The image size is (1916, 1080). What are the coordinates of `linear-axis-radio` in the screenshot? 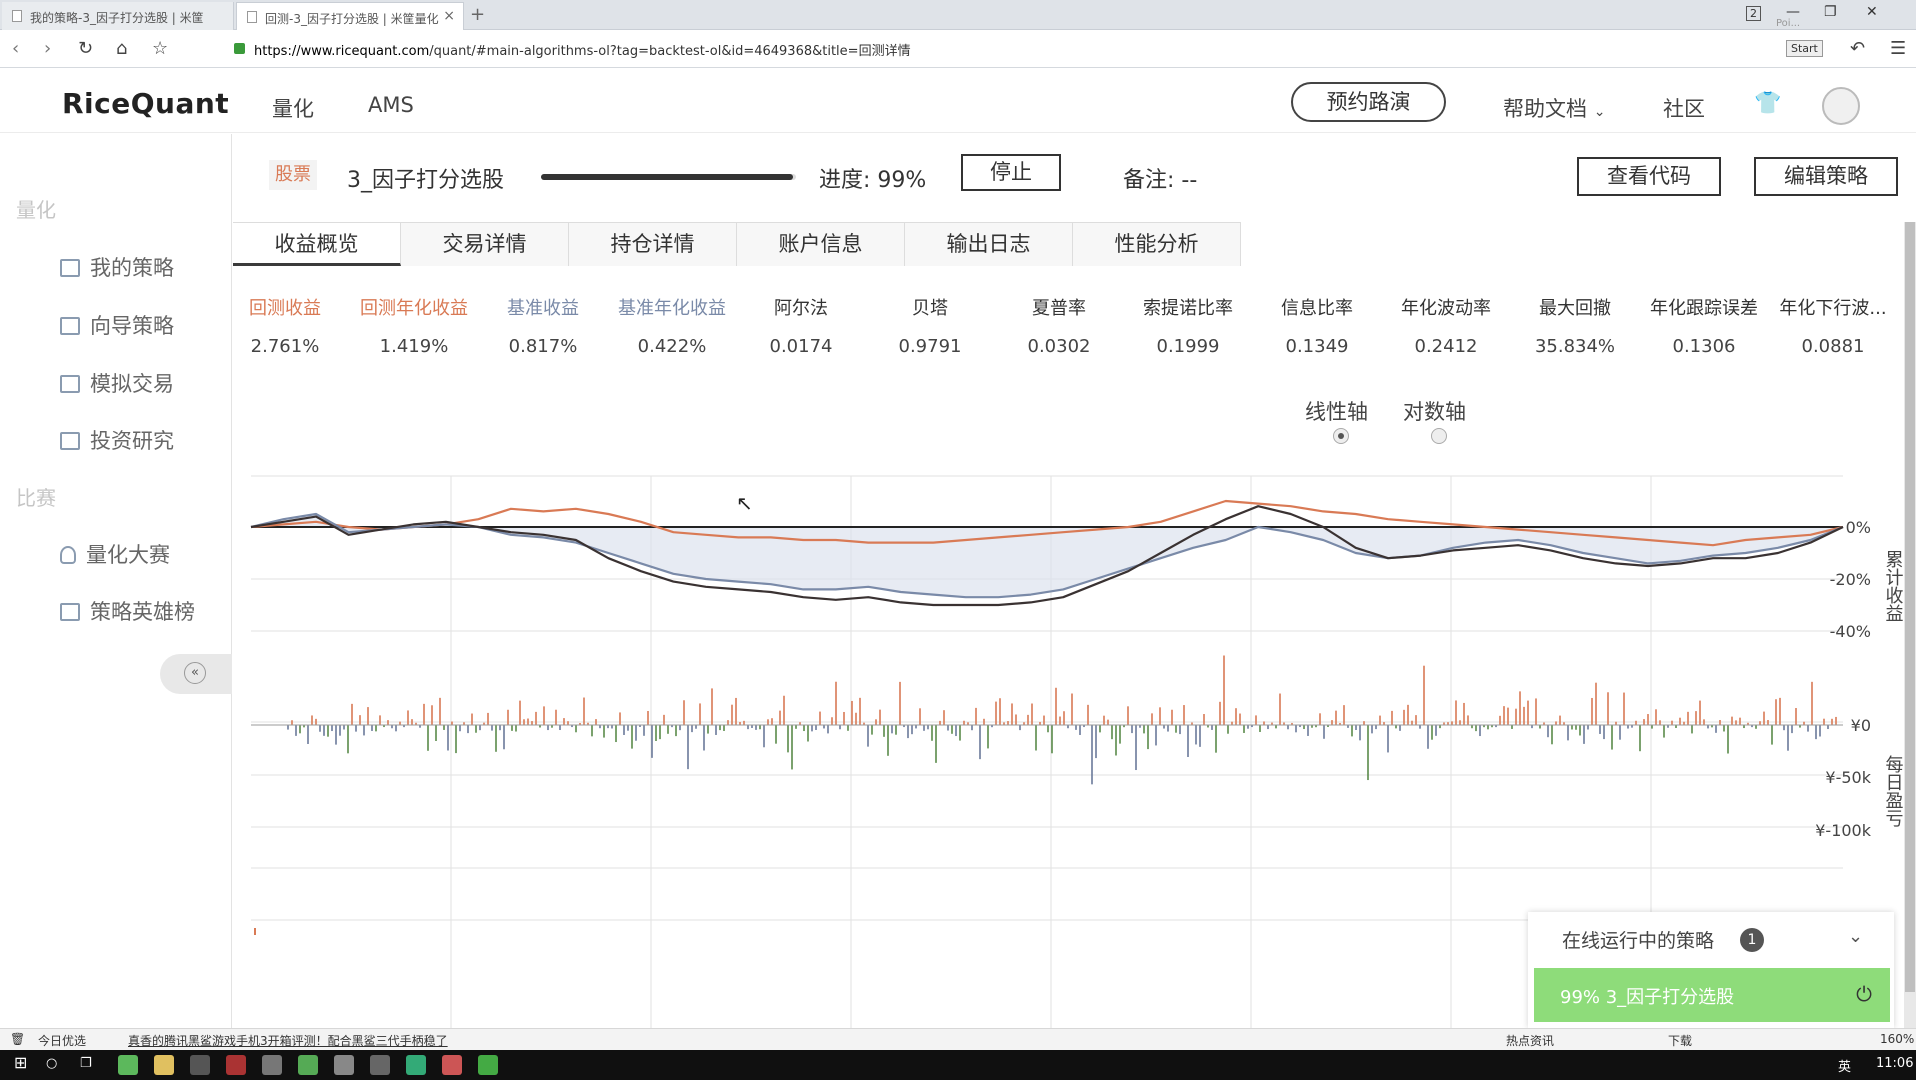 It's located at (1341, 436).